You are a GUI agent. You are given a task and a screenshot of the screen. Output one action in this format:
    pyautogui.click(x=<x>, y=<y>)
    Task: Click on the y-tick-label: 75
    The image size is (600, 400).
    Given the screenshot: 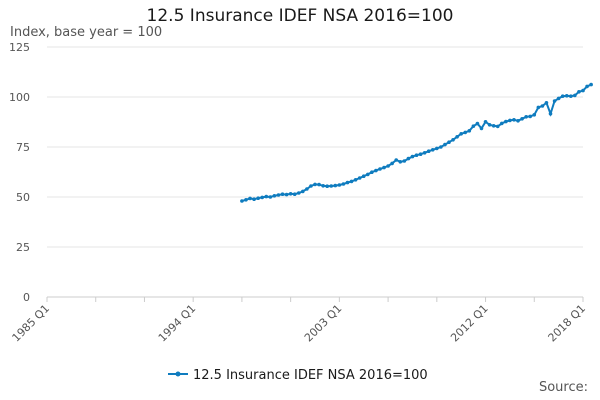 What is the action you would take?
    pyautogui.click(x=23, y=147)
    